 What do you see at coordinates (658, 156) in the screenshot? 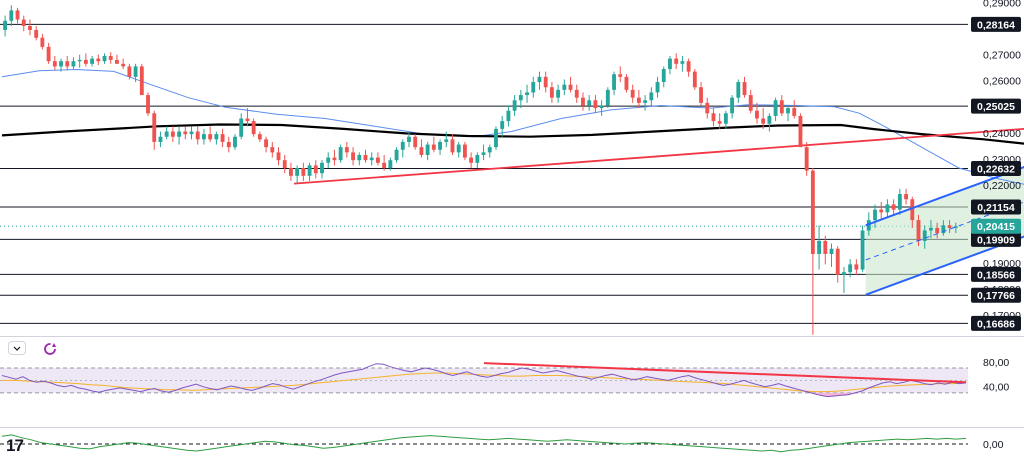
I see `trendline` at bounding box center [658, 156].